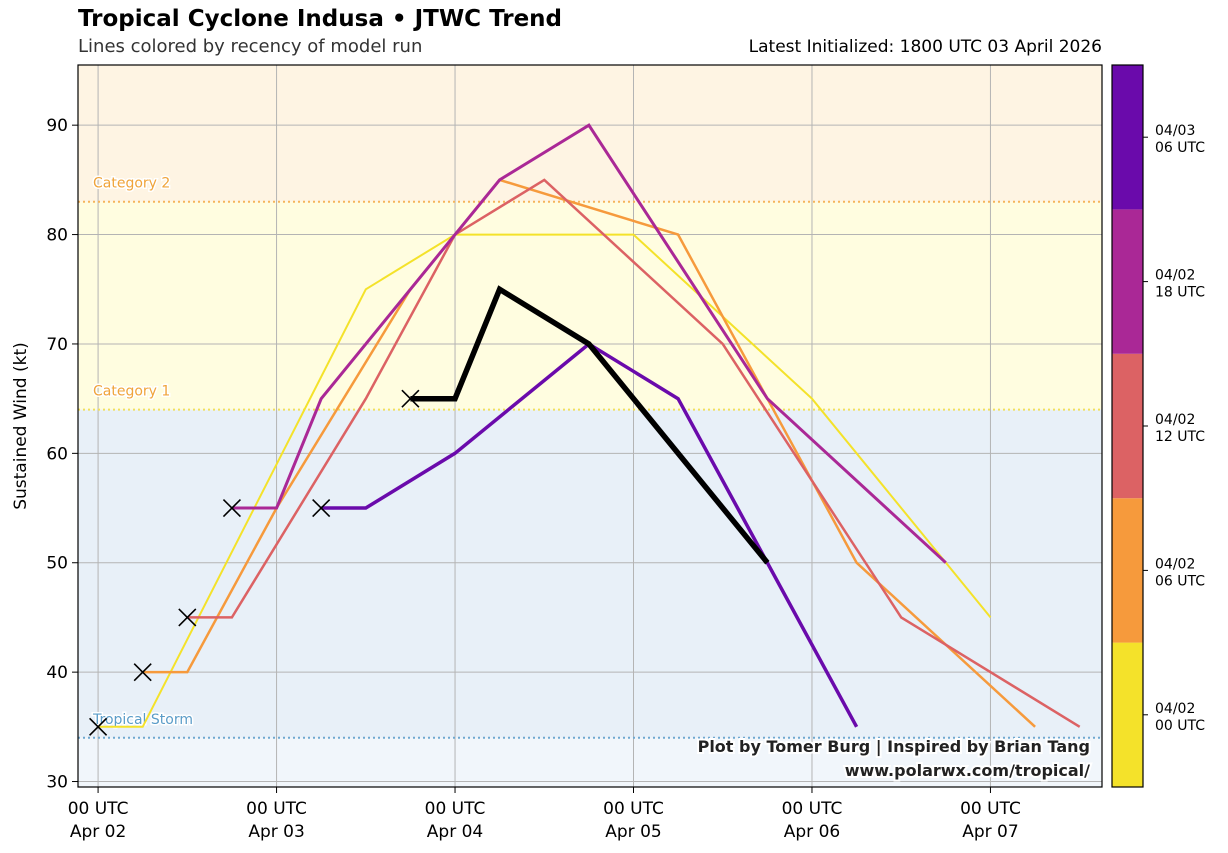 This screenshot has height=853, width=1228. What do you see at coordinates (57, 673) in the screenshot?
I see `ytick-label-40: 40` at bounding box center [57, 673].